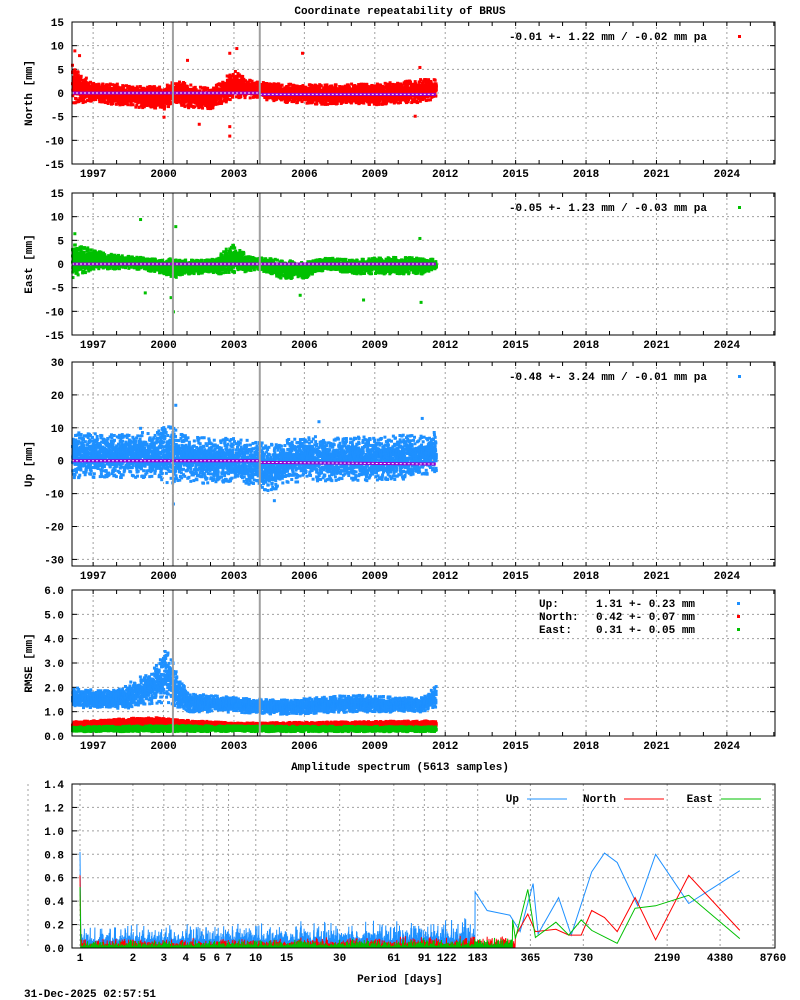  Describe the element at coordinates (400, 12) in the screenshot. I see `figure-title: Coordinate repeatability of BRUS` at that location.